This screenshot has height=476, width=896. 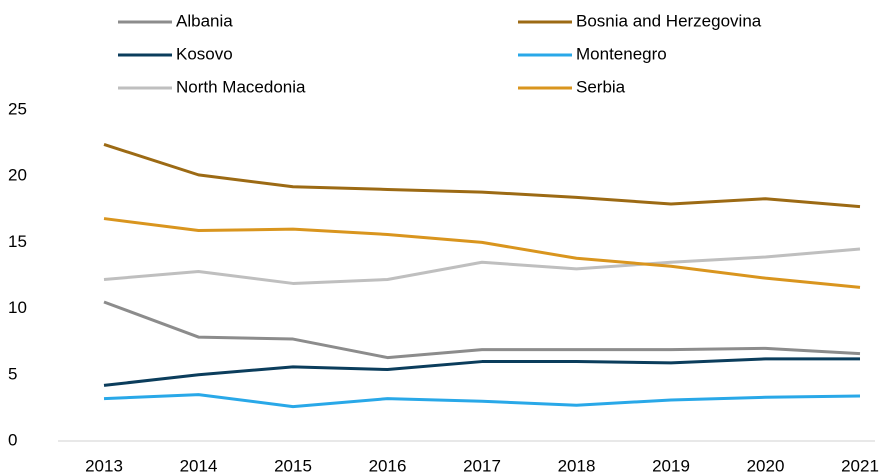 I want to click on y-tick-label: 5, so click(x=12, y=373).